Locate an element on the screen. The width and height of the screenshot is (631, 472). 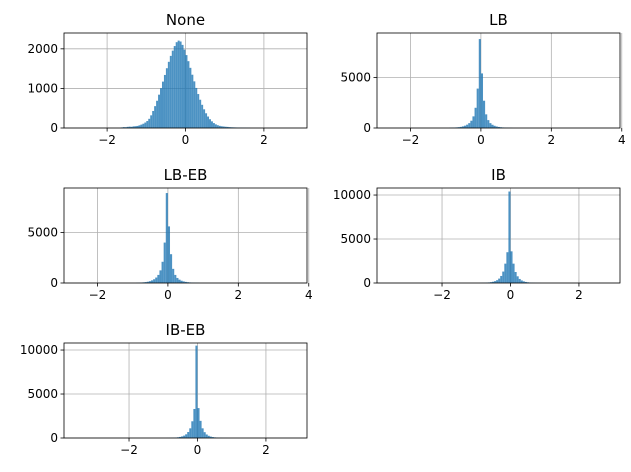
plot-frame is located at coordinates (498, 80).